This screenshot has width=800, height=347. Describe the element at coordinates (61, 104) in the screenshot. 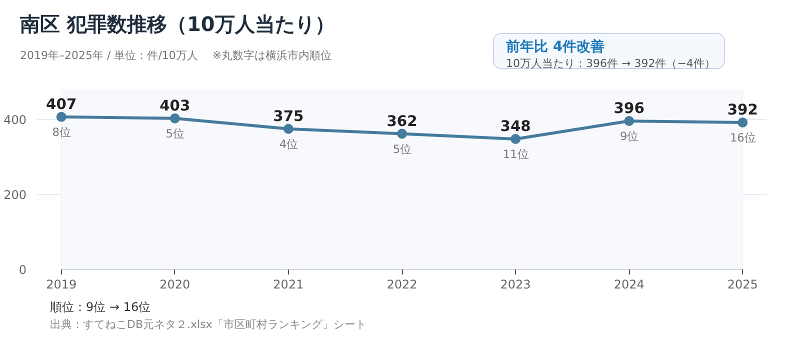

I see `data-label: 407` at that location.